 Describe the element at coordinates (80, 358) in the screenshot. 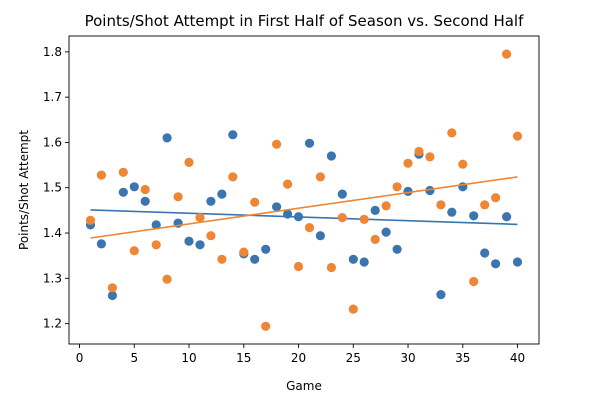

I see `x-tick-label: 0` at that location.